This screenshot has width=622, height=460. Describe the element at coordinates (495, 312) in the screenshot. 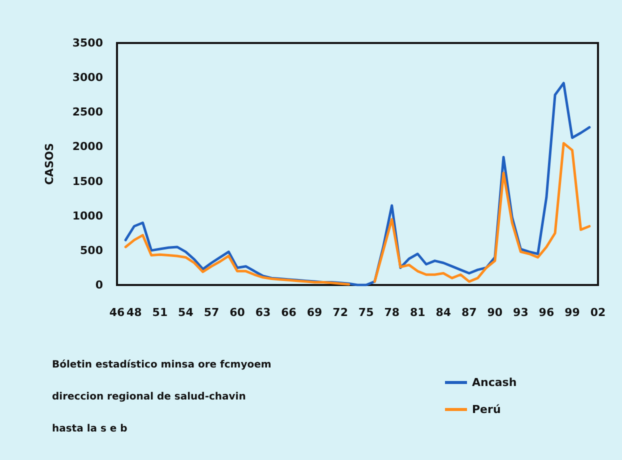

I see `x-tick-label: 90` at that location.